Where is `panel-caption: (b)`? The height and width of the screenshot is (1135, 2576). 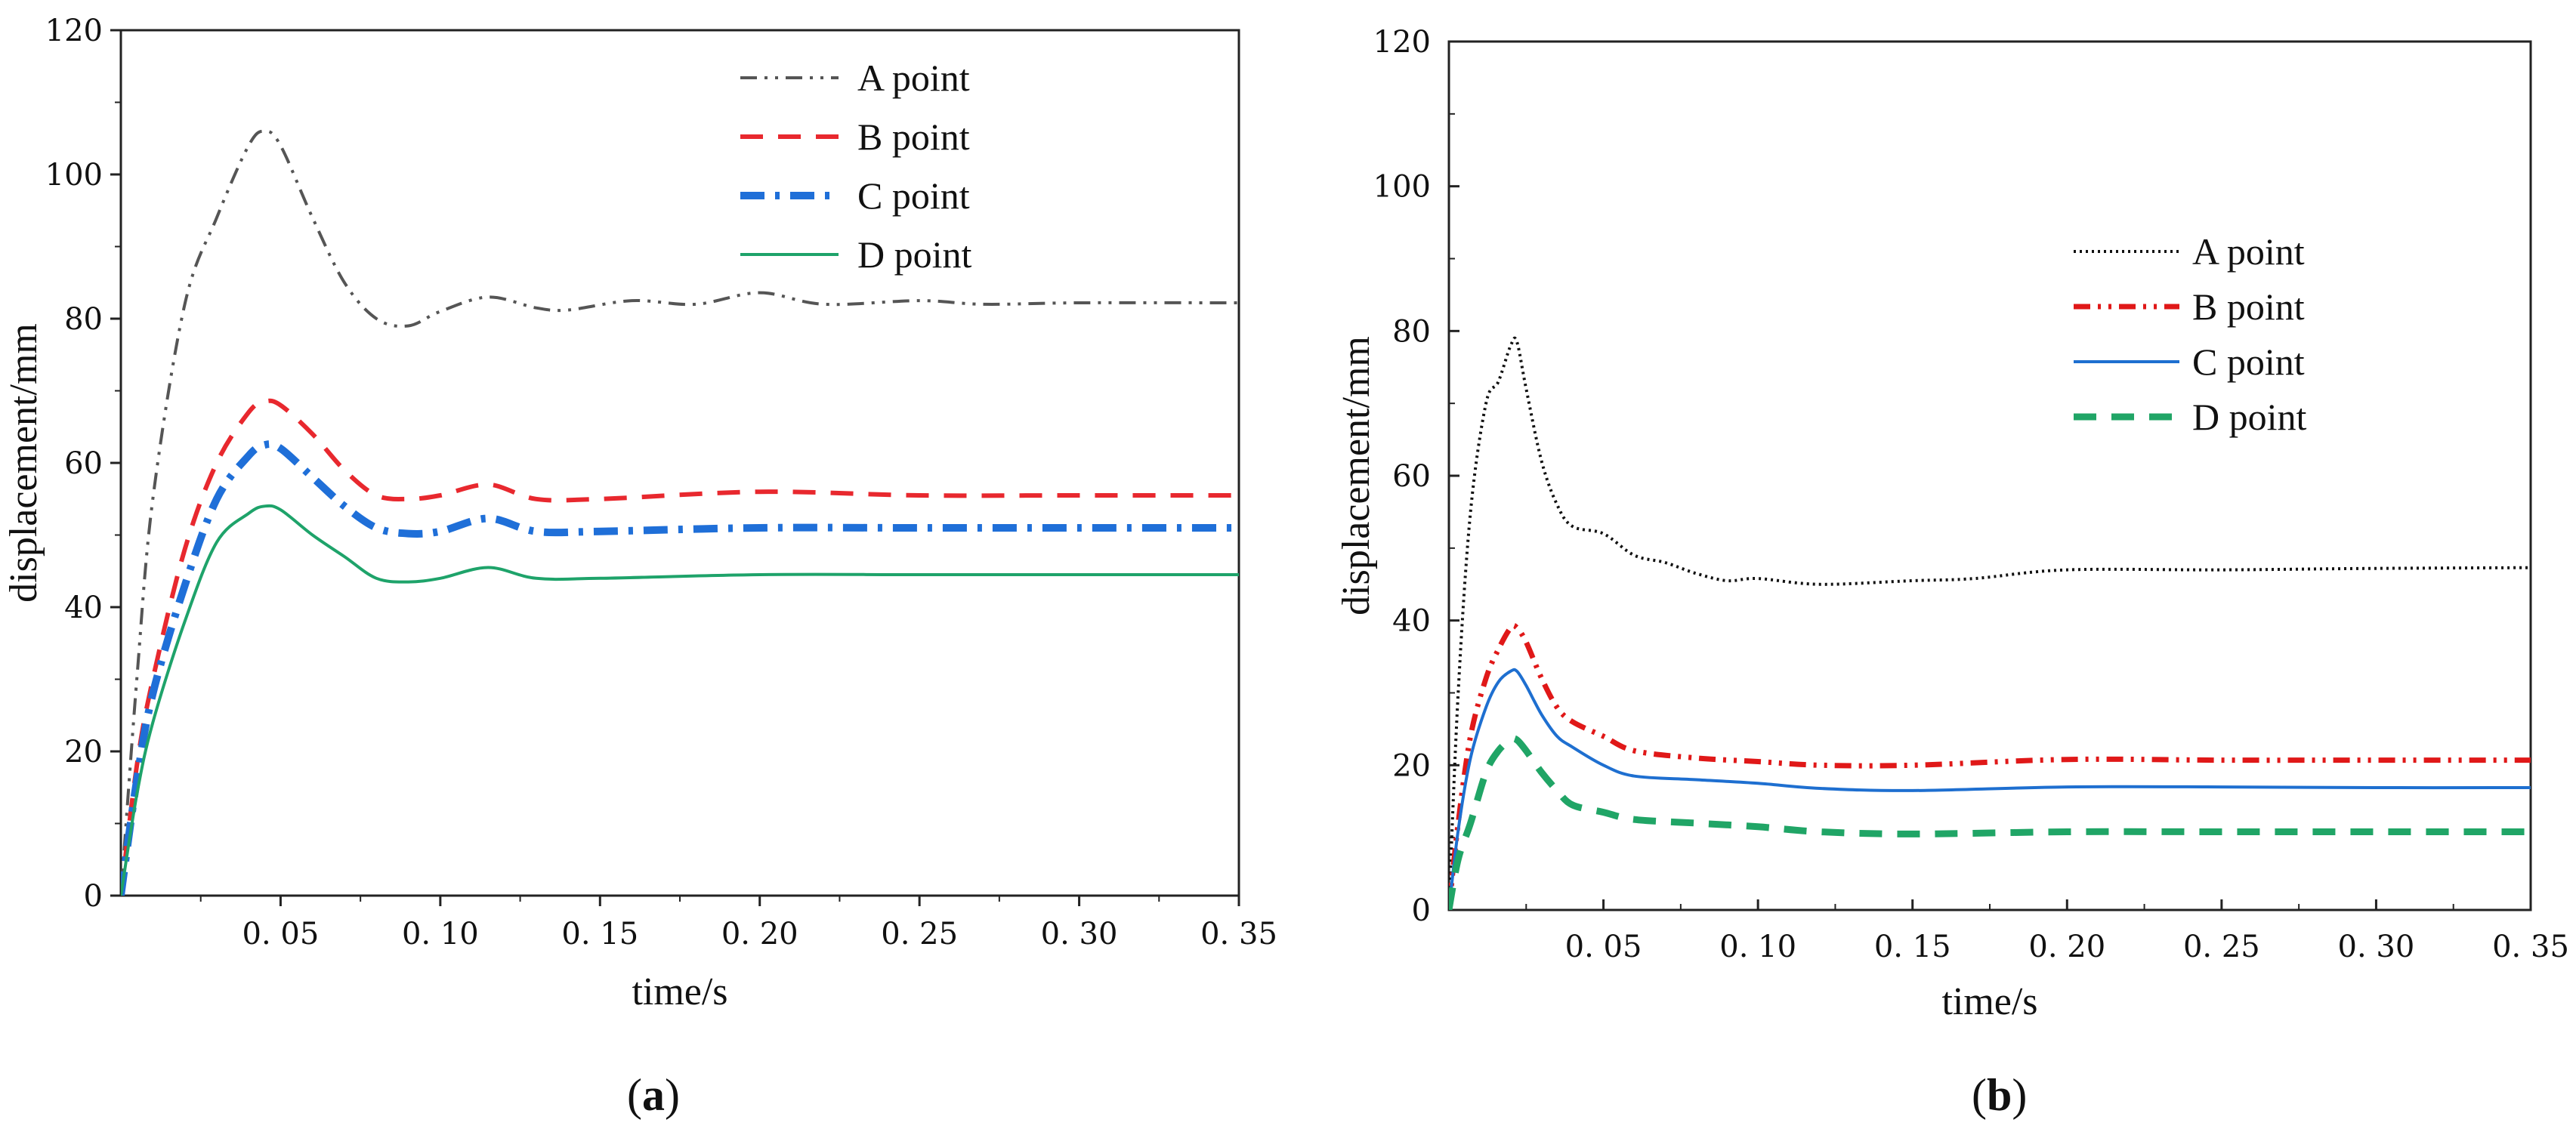
panel-caption: (b) is located at coordinates (1999, 1095).